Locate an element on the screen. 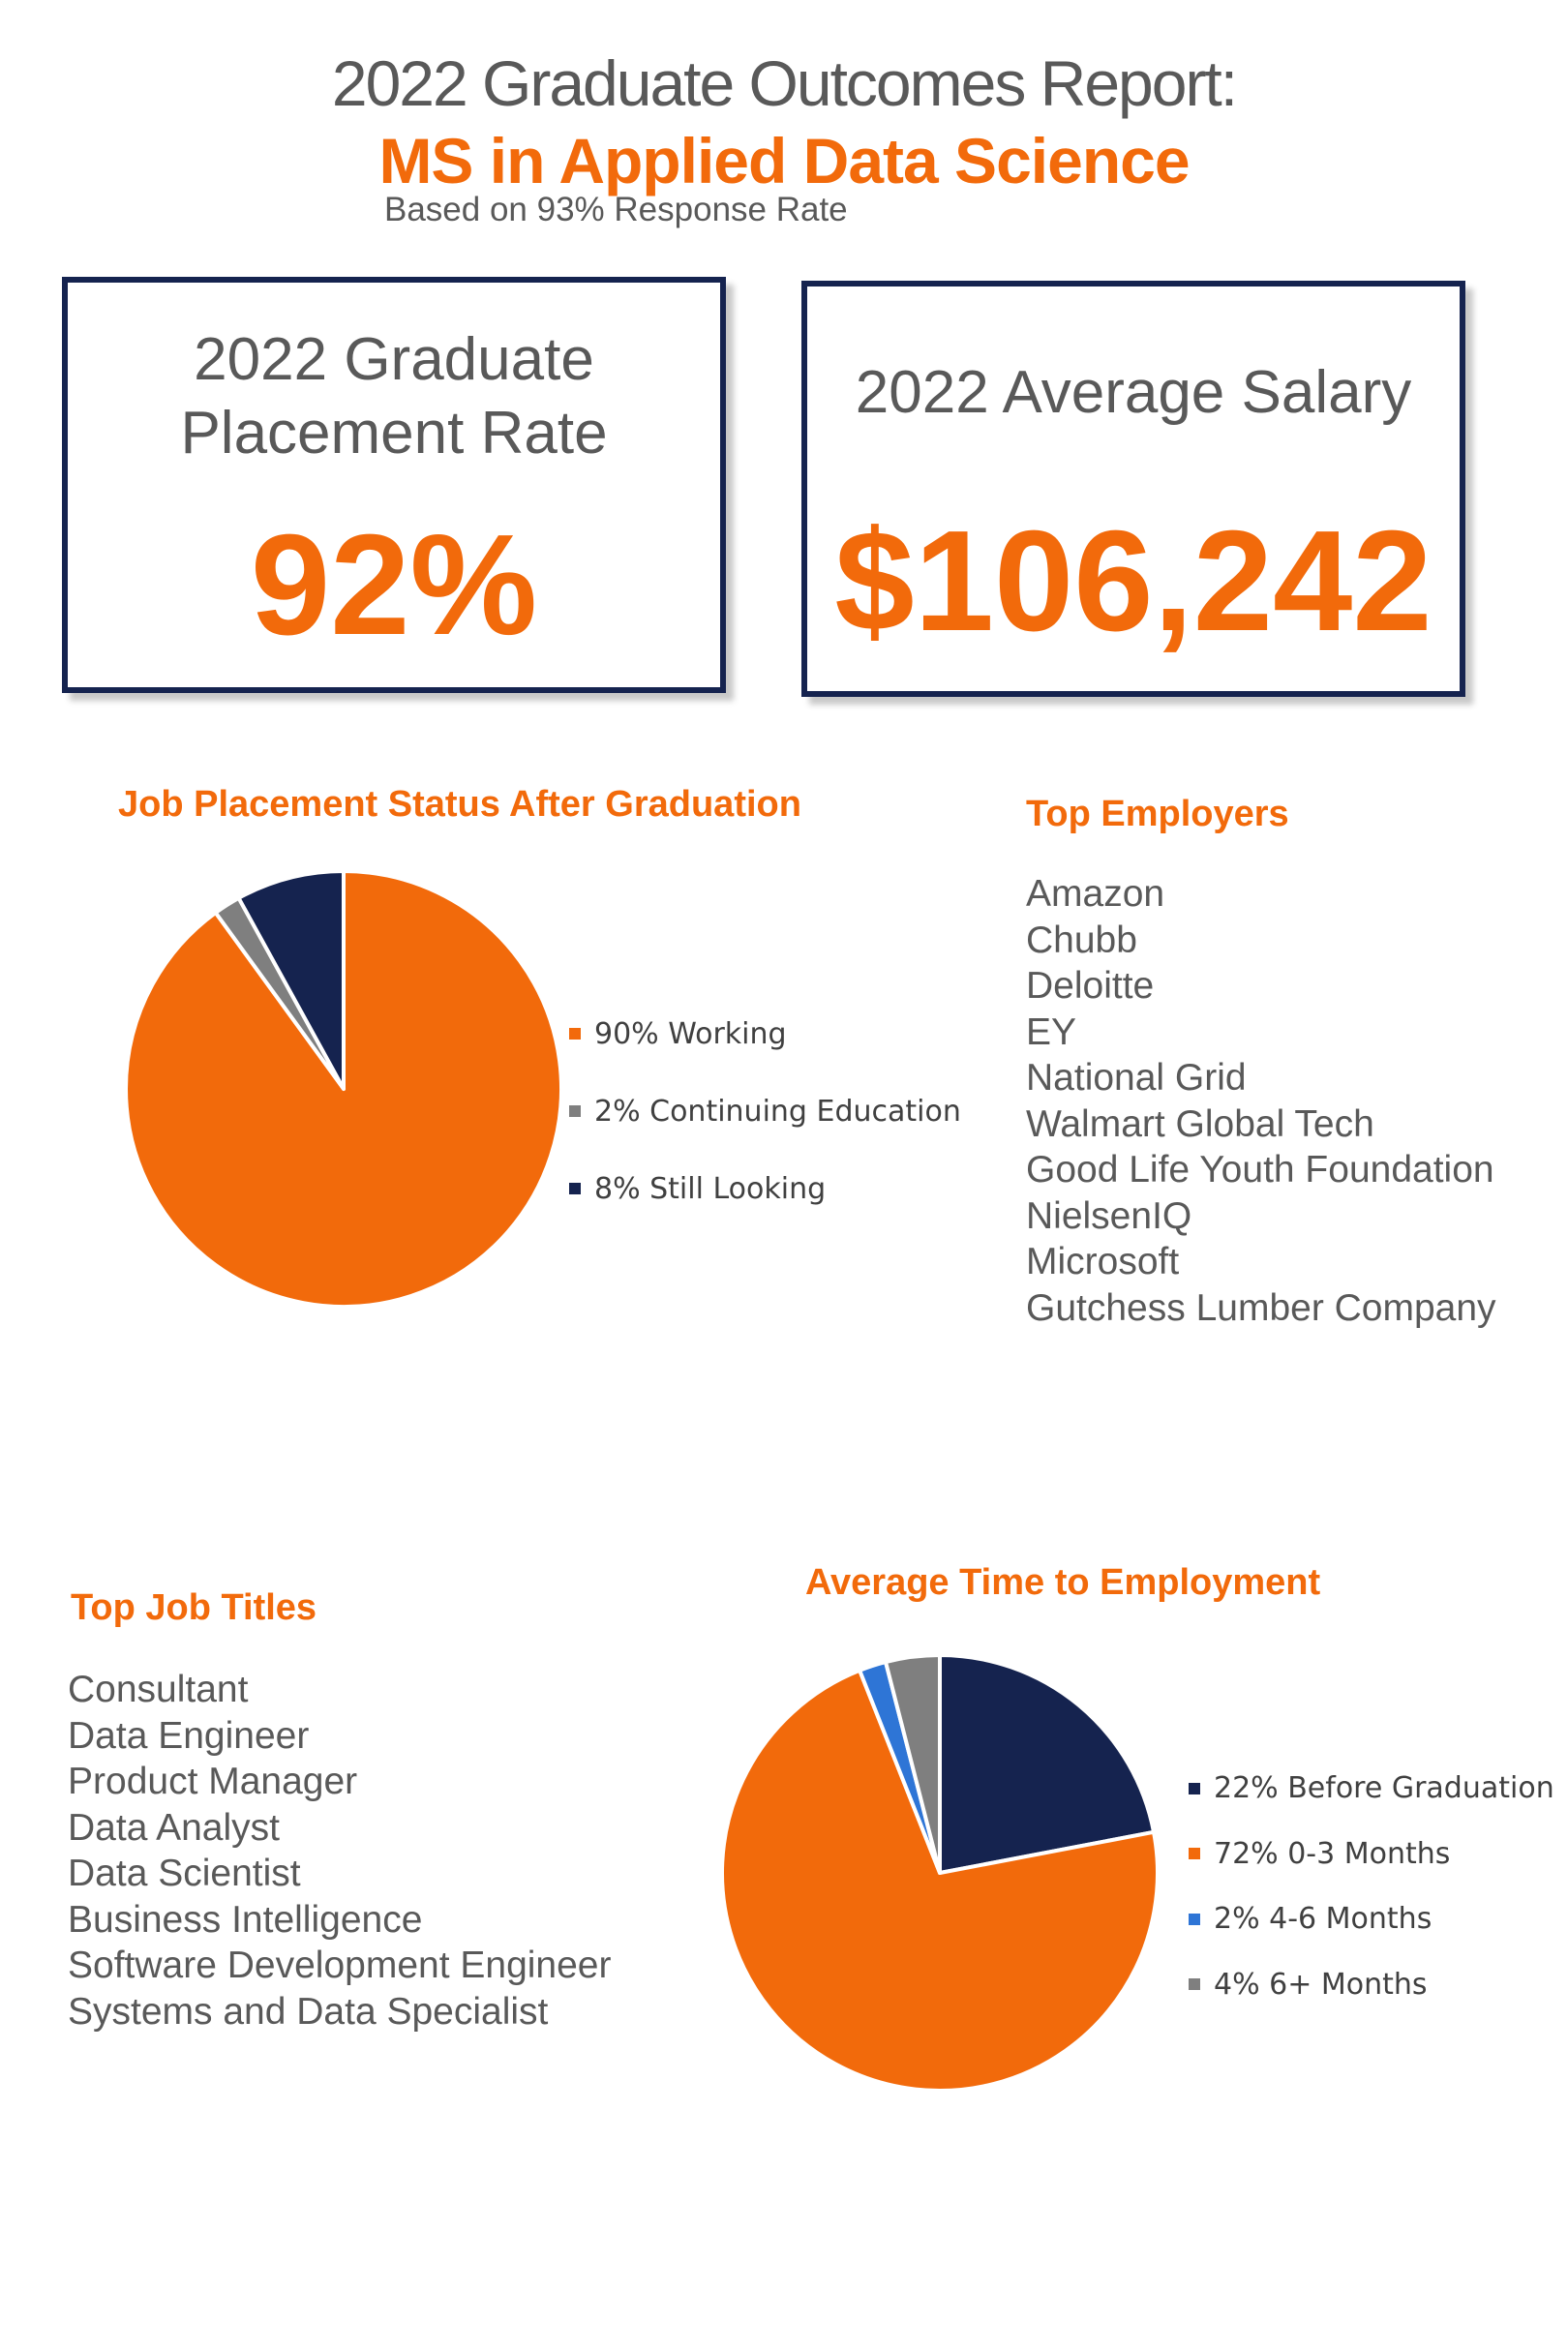 This screenshot has width=1568, height=2352. list-item: Software Development Engineer is located at coordinates (340, 1965).